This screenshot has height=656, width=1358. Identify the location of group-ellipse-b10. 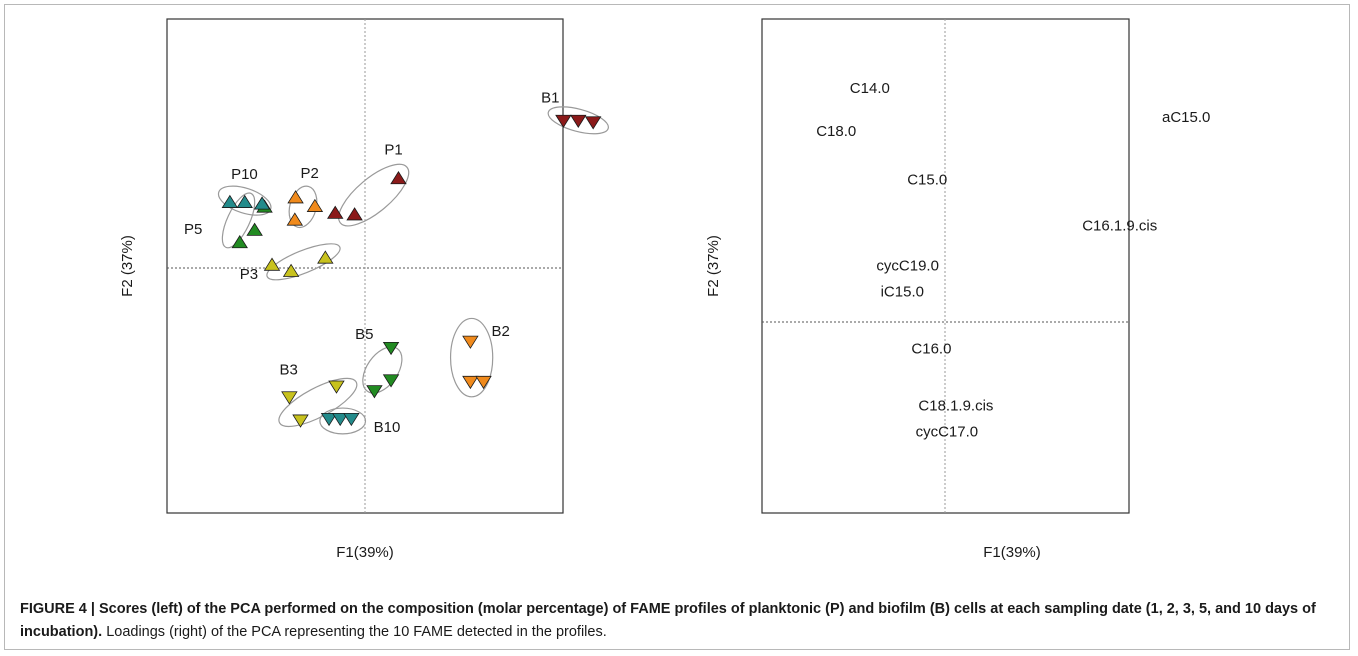
(343, 421).